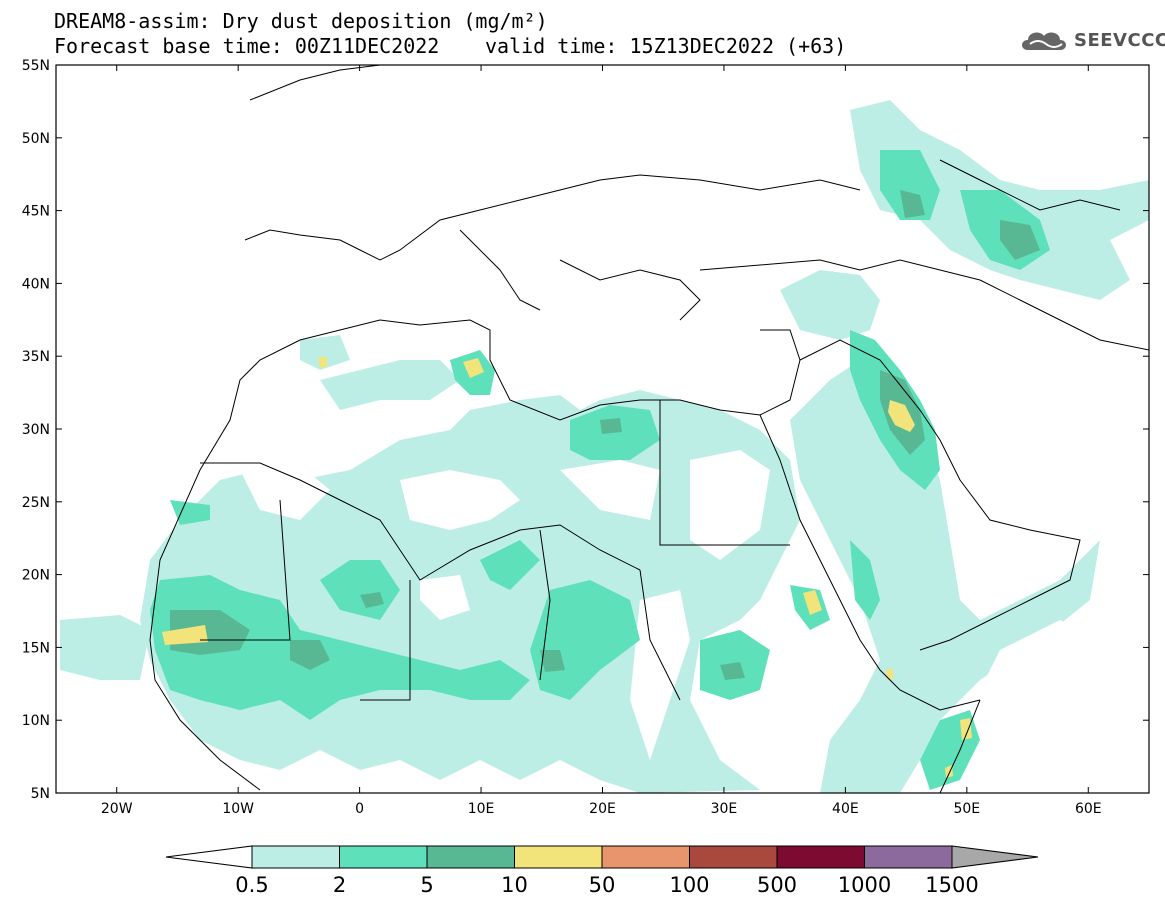  Describe the element at coordinates (36, 212) in the screenshot. I see `lat-tick-label: 45N` at that location.